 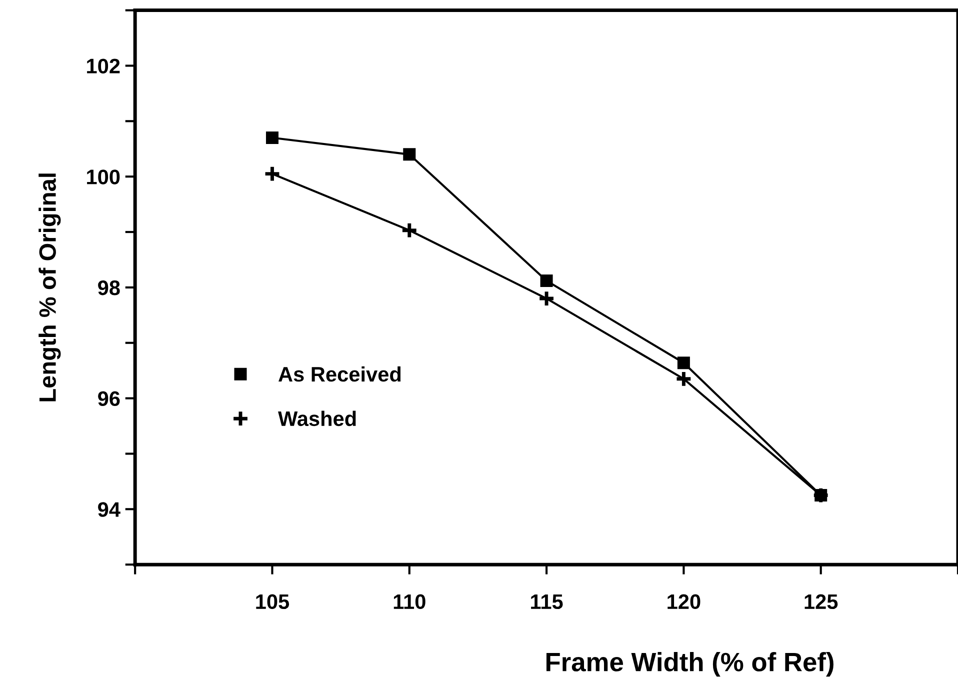 I want to click on y-tick-label: 96, so click(x=109, y=398).